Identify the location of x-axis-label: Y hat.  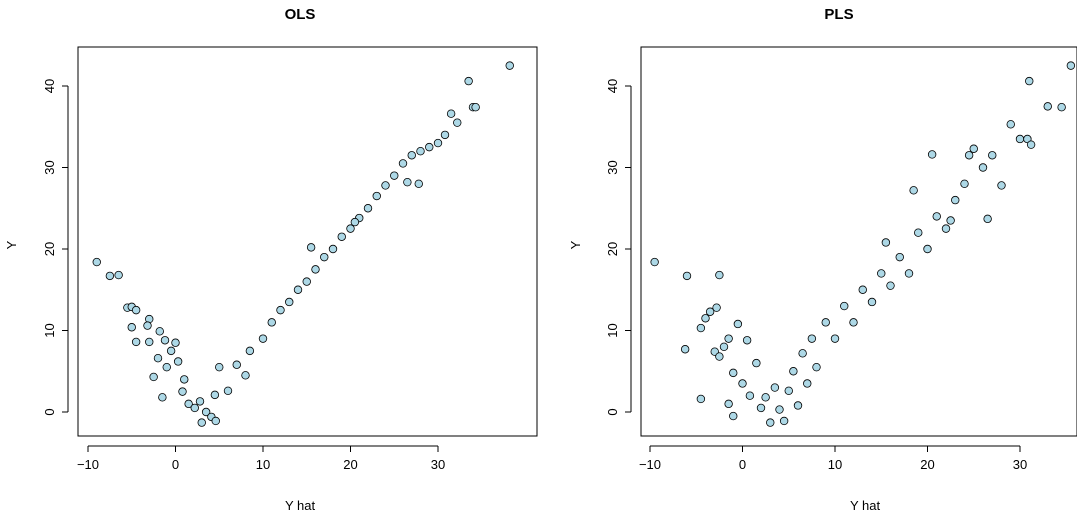
(865, 505).